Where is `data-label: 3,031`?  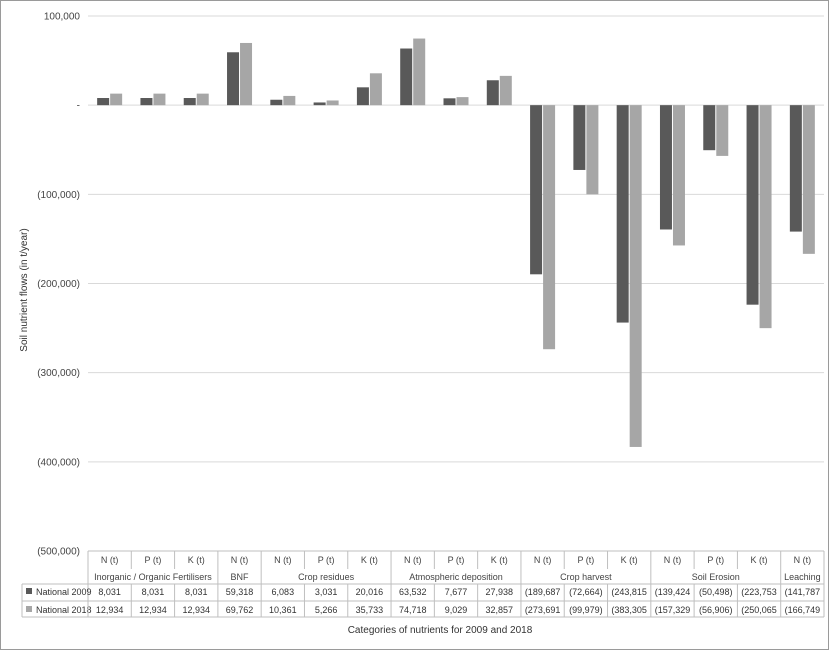
data-label: 3,031 is located at coordinates (326, 592).